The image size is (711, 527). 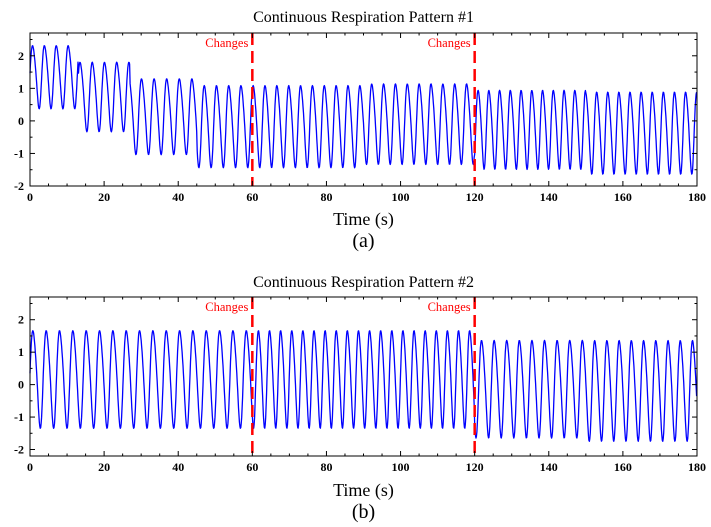 What do you see at coordinates (363, 282) in the screenshot?
I see `chart-title: Continuous Respiration Pattern #2` at bounding box center [363, 282].